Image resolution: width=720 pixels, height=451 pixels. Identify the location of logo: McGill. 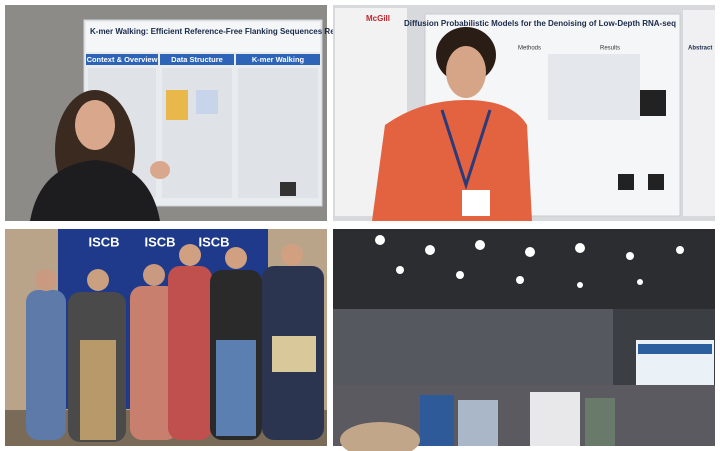
(378, 18).